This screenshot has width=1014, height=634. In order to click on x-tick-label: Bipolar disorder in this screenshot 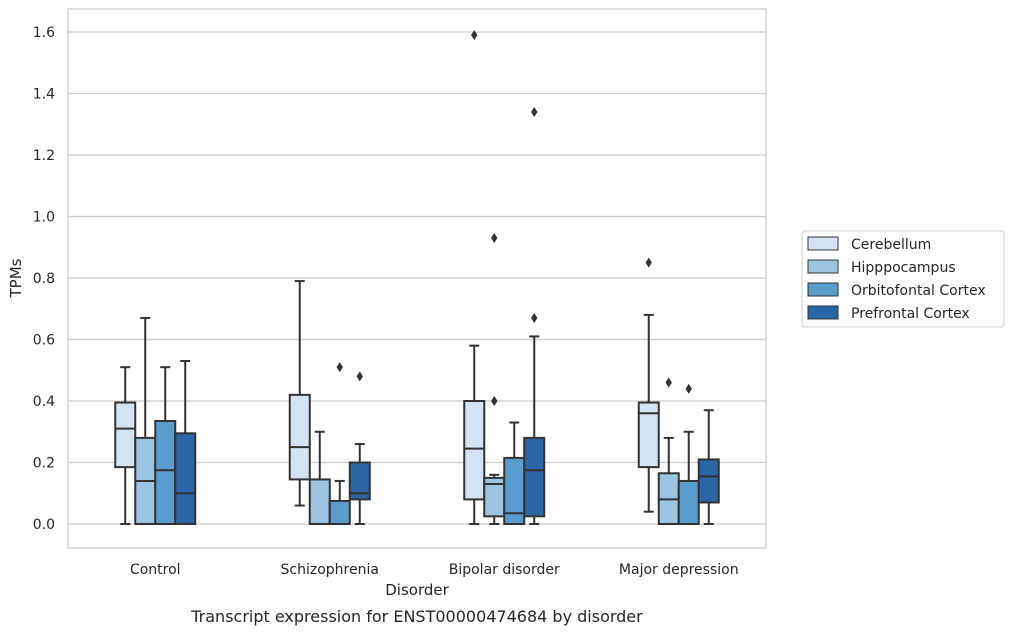, I will do `click(504, 570)`.